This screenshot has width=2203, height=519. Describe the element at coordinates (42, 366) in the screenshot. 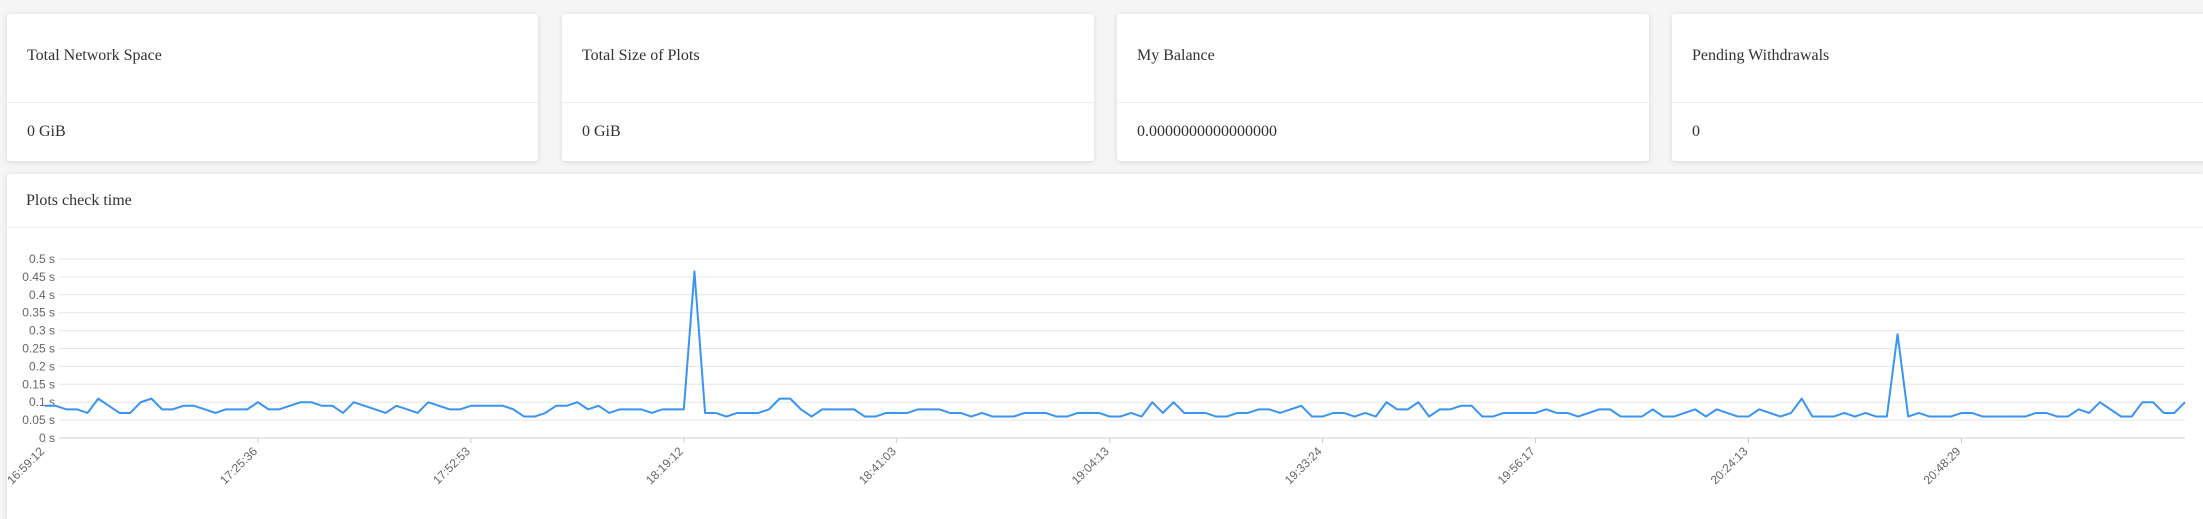

I see `y-tick-label: 0.2 s` at that location.